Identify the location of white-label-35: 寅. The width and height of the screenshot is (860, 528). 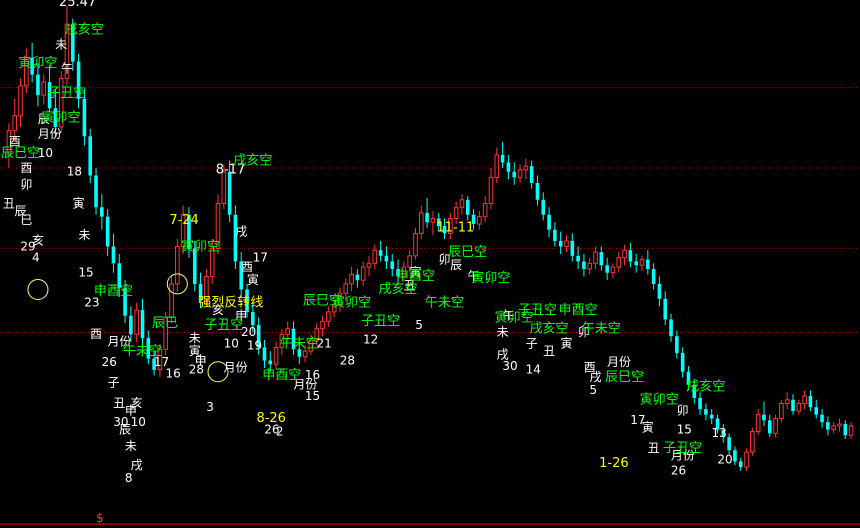
(195, 350).